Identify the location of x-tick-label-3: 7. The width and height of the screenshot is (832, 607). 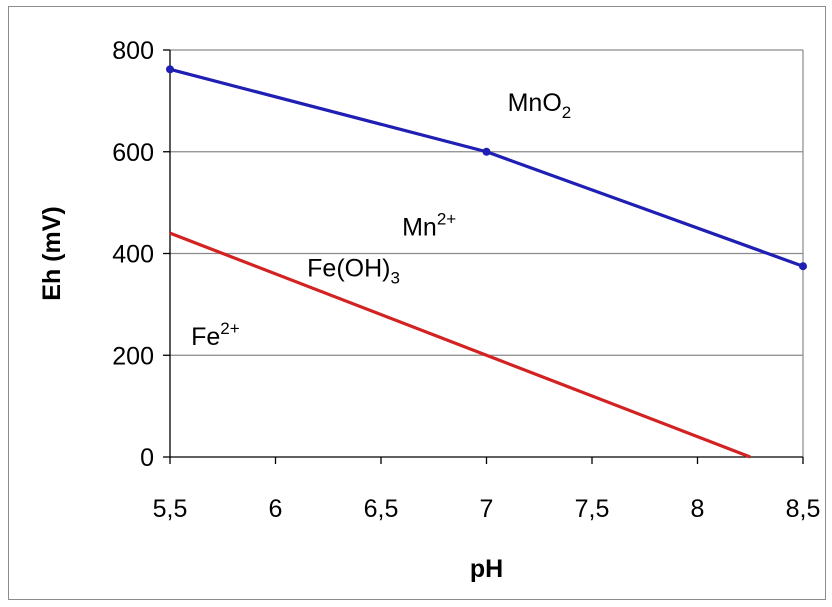
(487, 509).